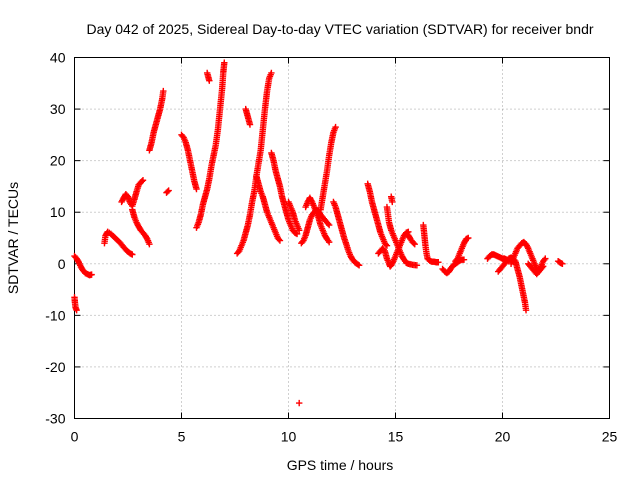 This screenshot has width=640, height=480. Describe the element at coordinates (55, 367) in the screenshot. I see `y-tick-label: -20` at that location.